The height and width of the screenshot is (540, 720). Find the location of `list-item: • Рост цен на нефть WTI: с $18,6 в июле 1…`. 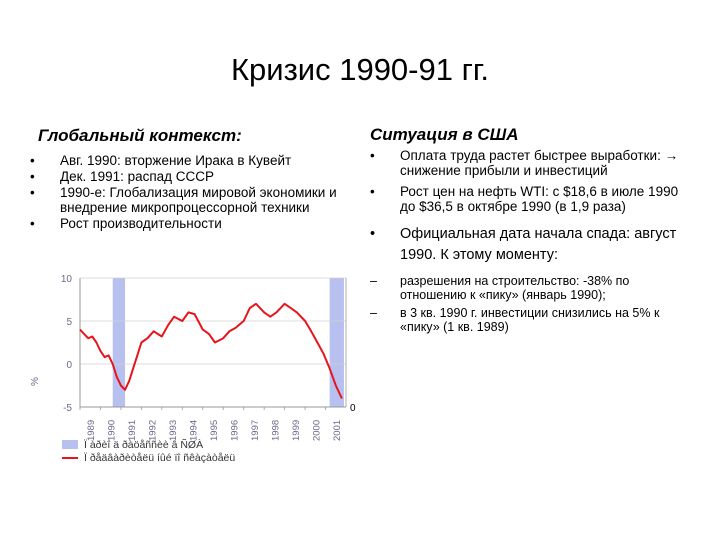

list-item: • Рост цен на нефть WTI: с $18,6 в июле 1… is located at coordinates (530, 199).